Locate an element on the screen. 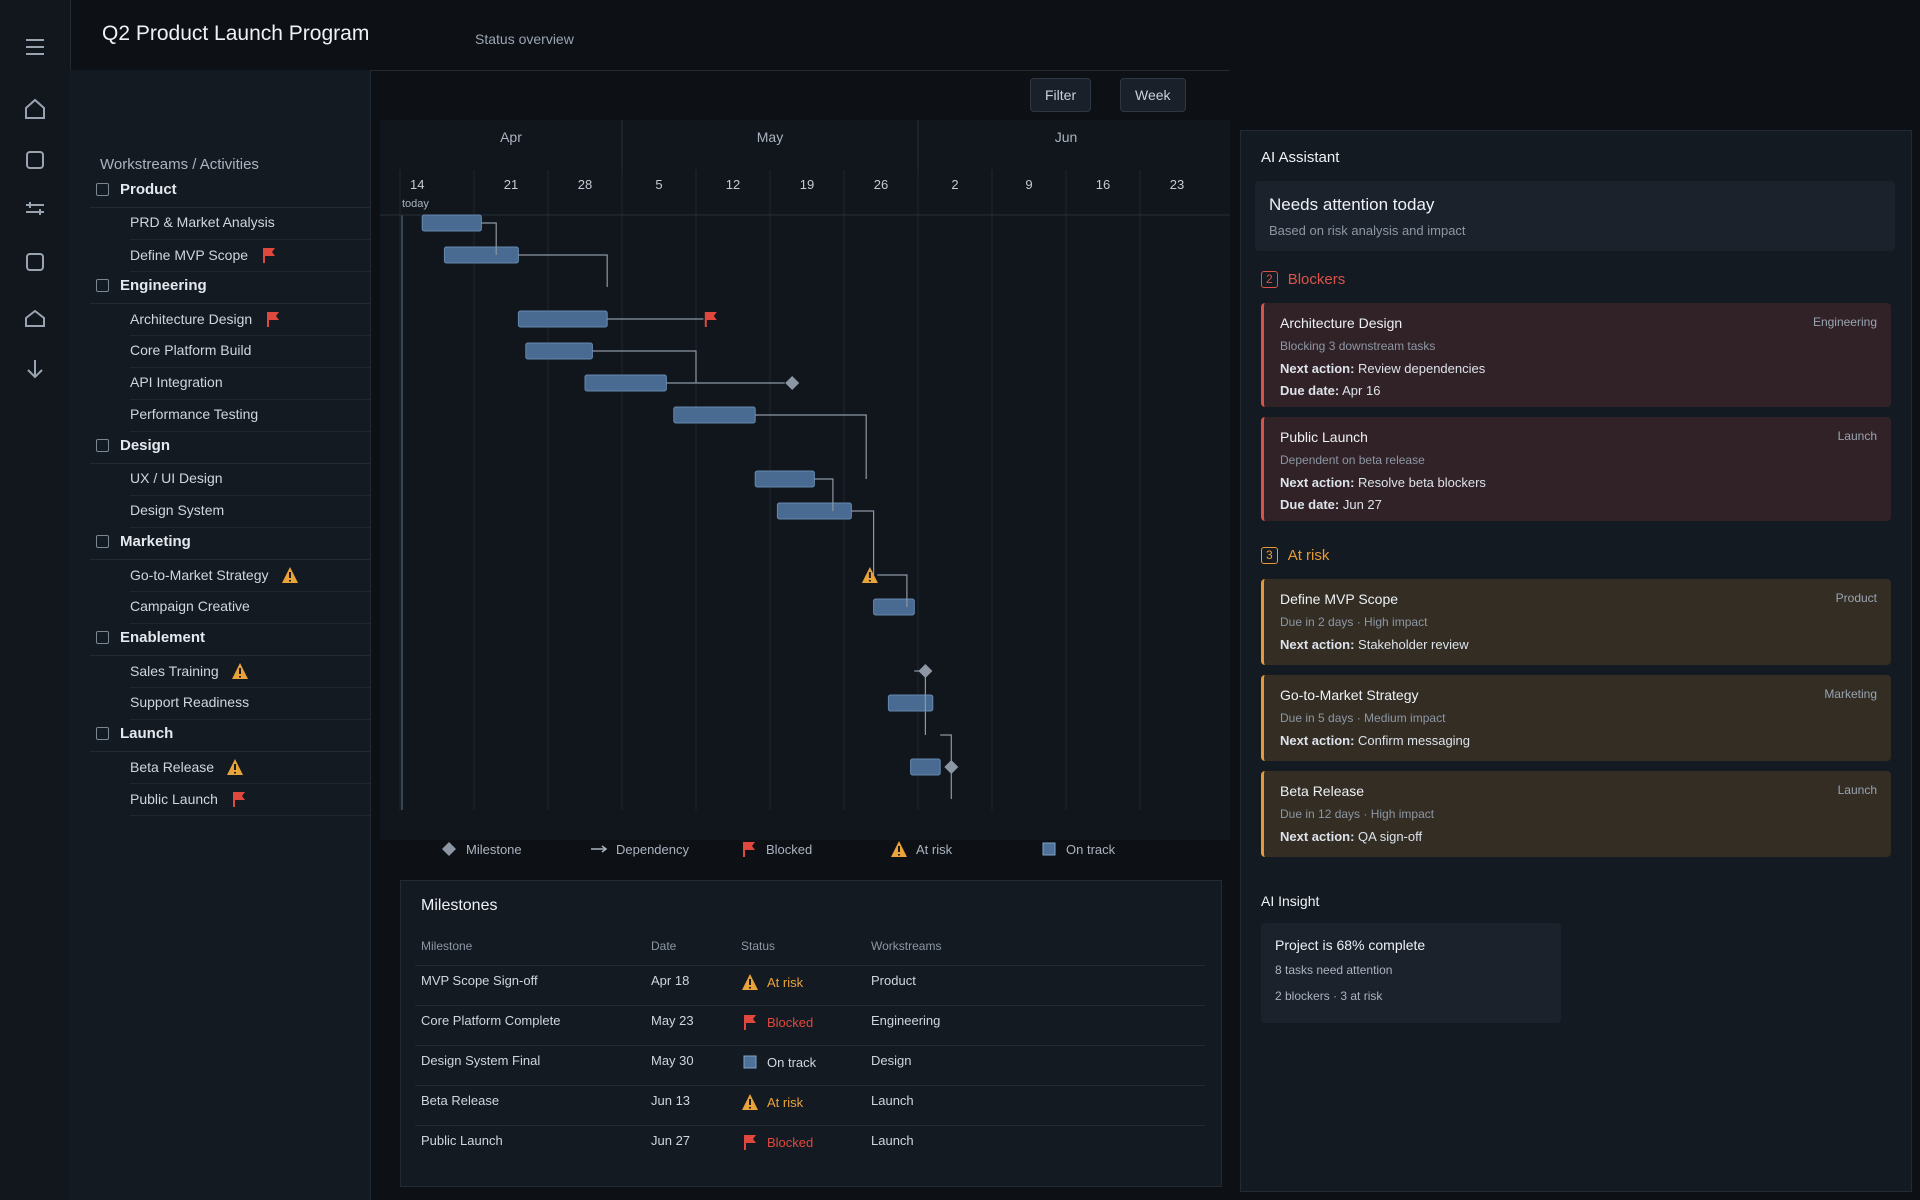 This screenshot has height=1200, width=1920. task-name: Architecture Design is located at coordinates (191, 319).